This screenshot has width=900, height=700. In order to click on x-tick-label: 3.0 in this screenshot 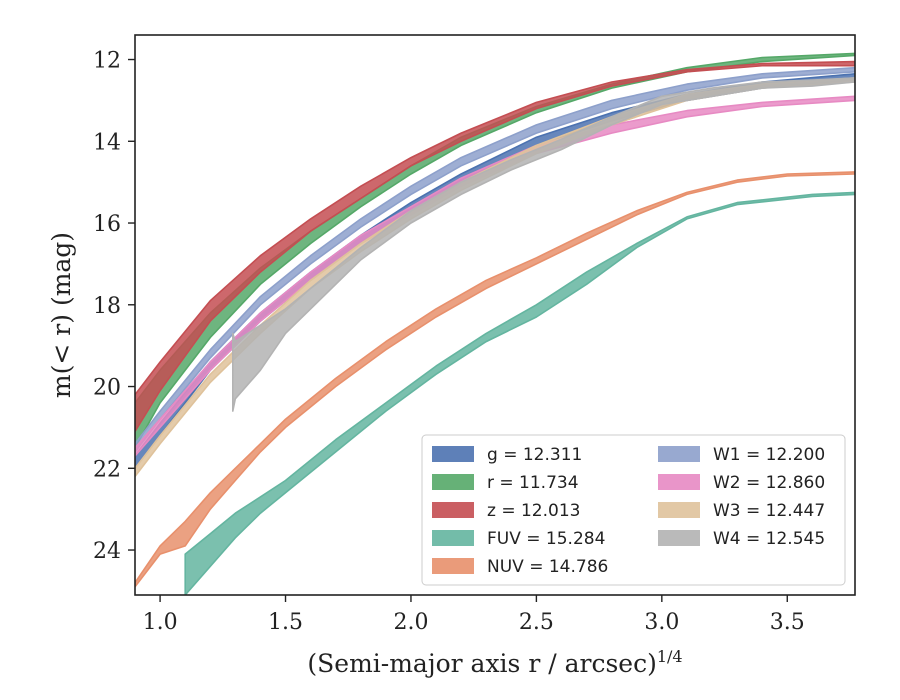, I will do `click(661, 622)`.